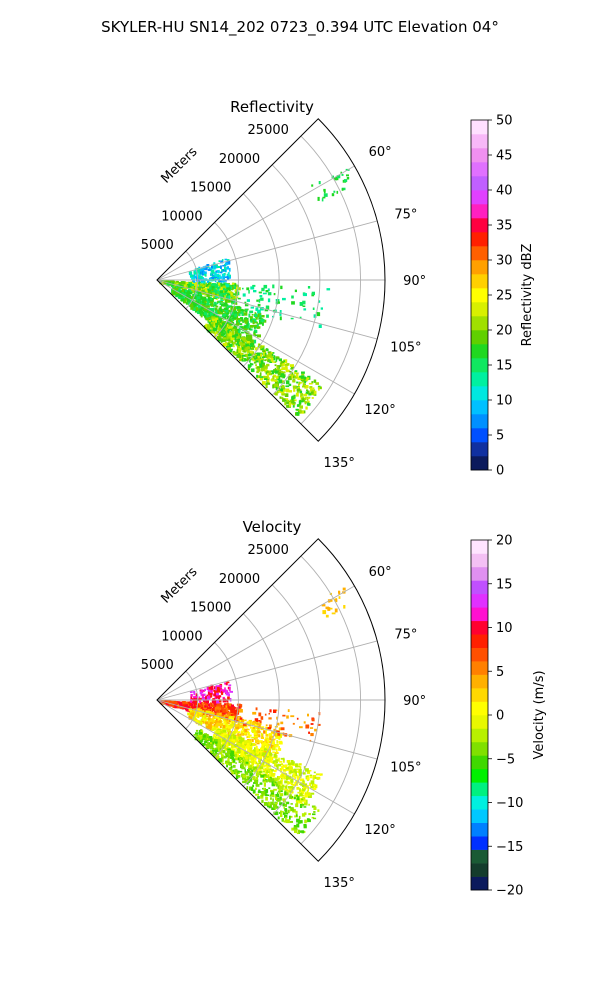 This screenshot has height=1000, width=600. I want to click on angle-tick-label: 105°, so click(405, 768).